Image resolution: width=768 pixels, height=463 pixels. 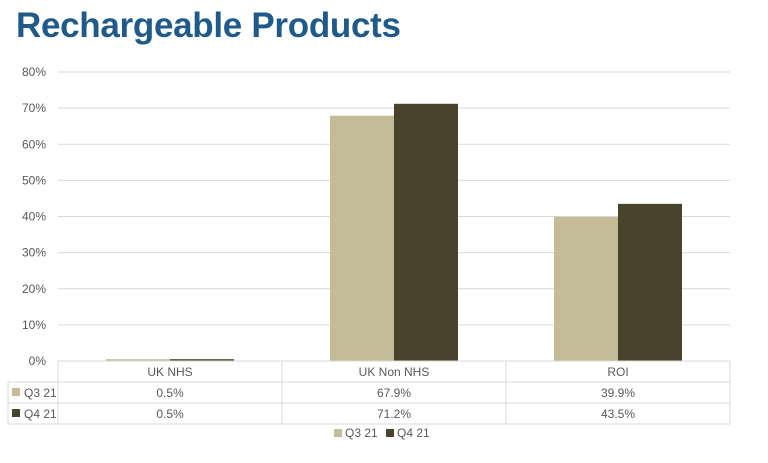 I want to click on y-tick-label: 70%, so click(x=34, y=108).